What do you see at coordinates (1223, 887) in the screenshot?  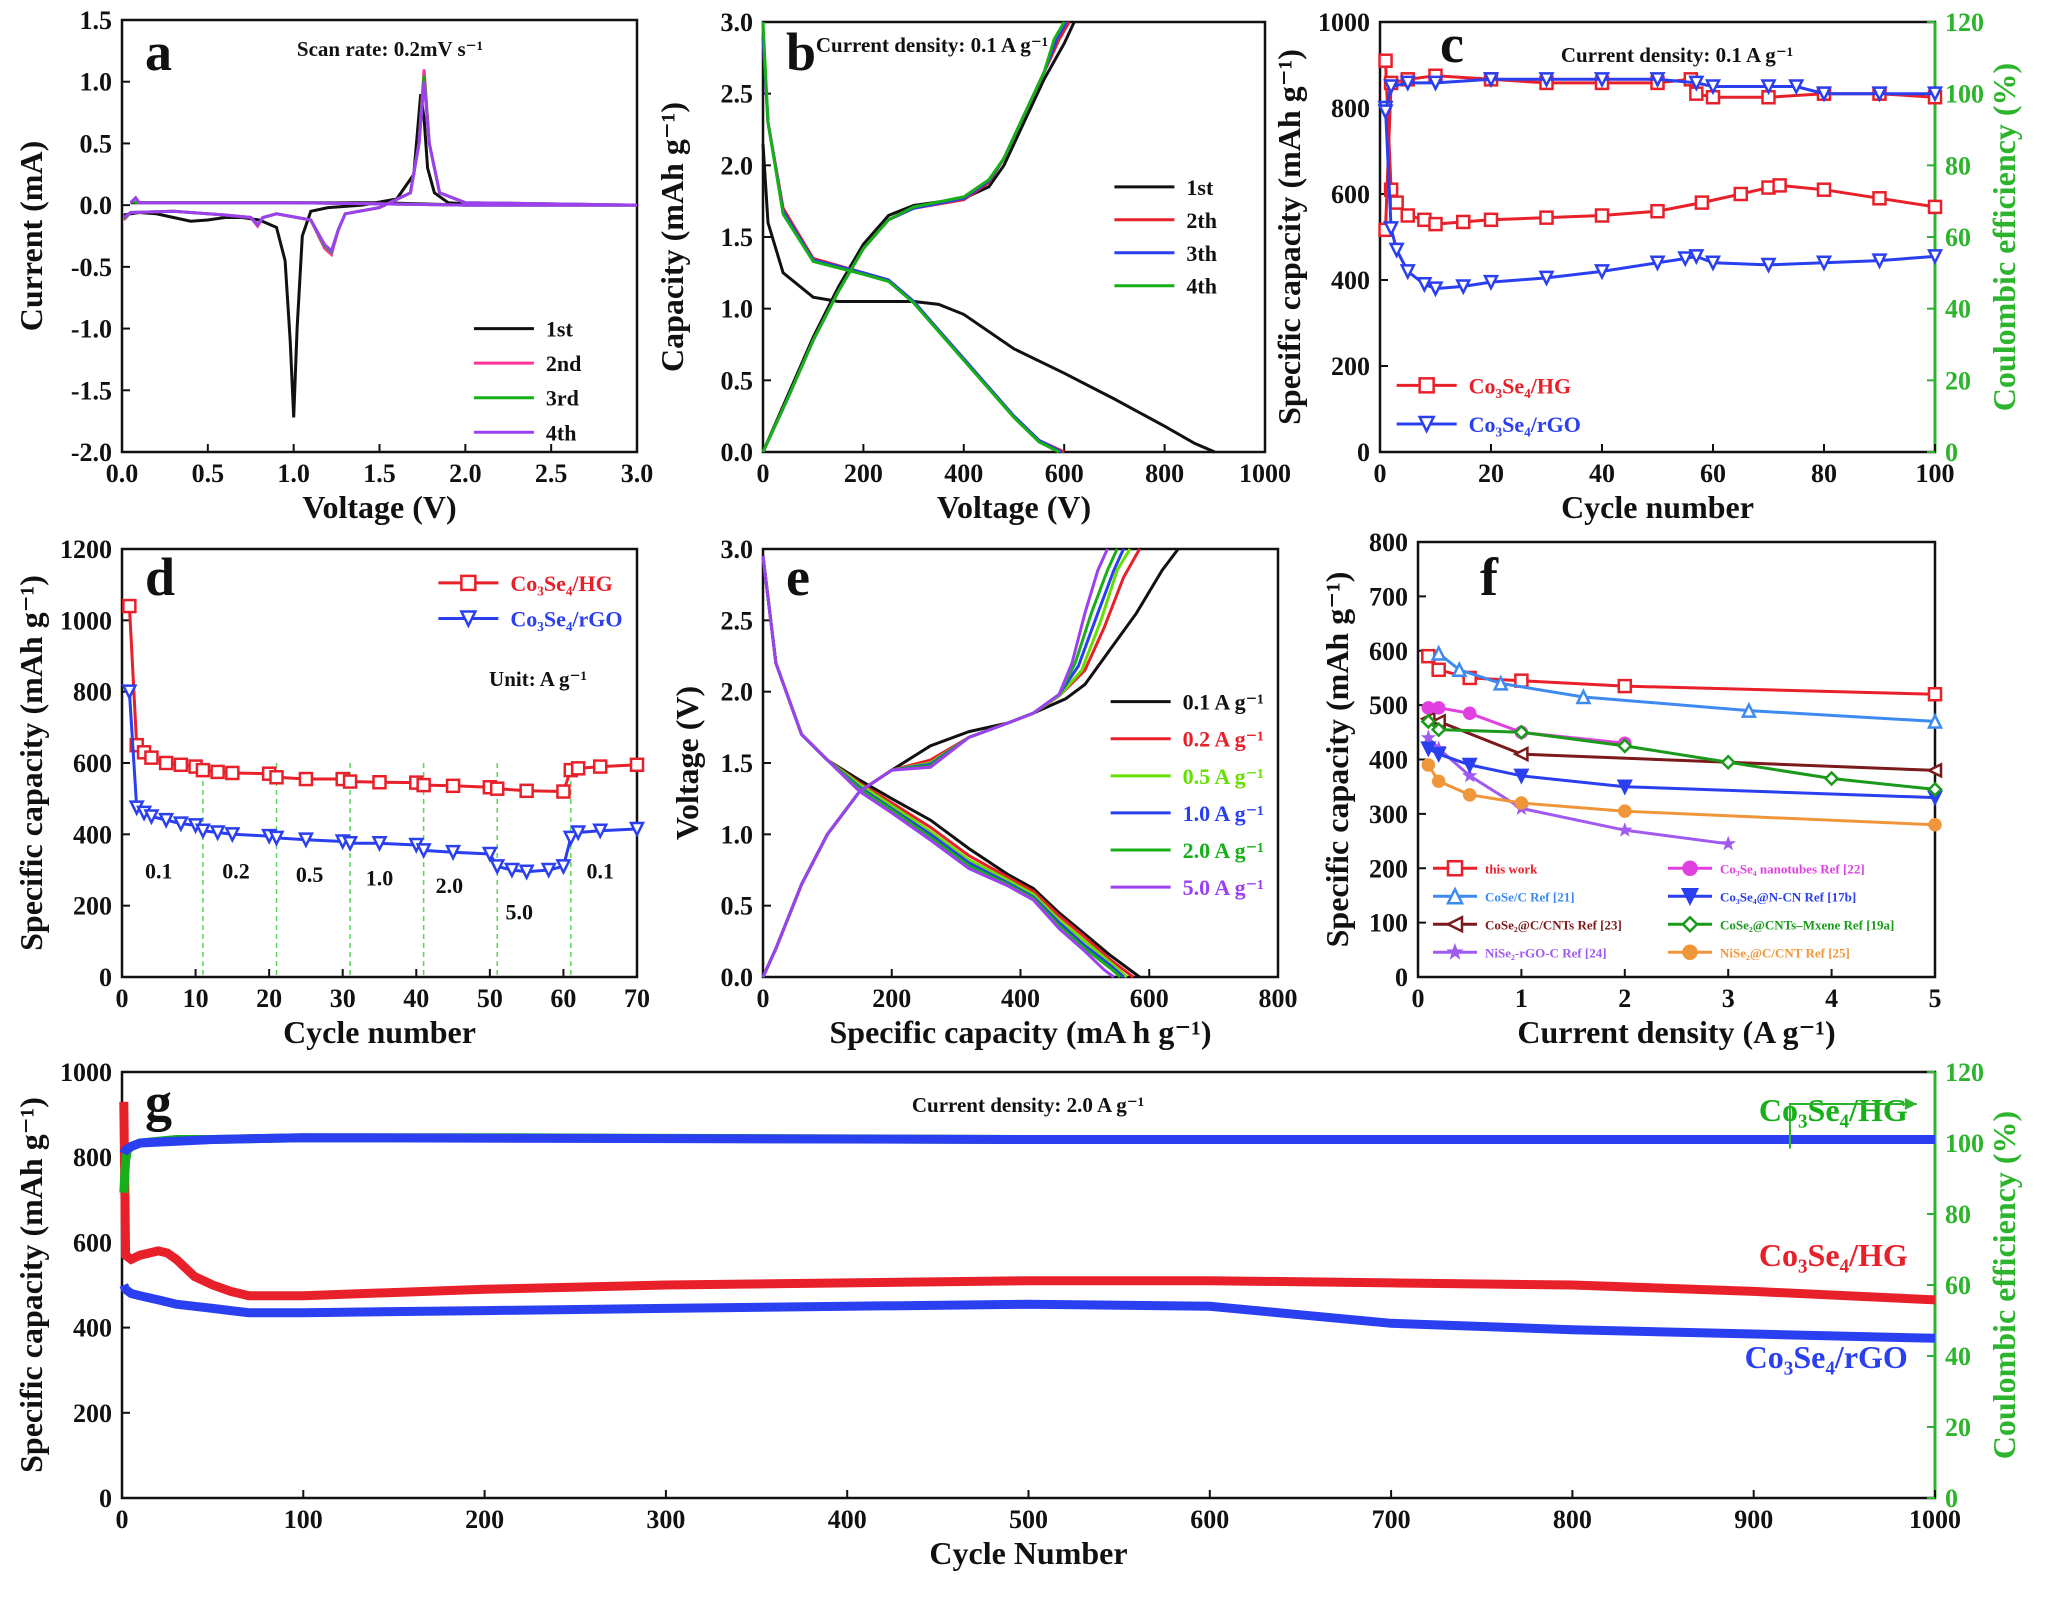 I see `legend-label: 5.0 A g⁻¹` at bounding box center [1223, 887].